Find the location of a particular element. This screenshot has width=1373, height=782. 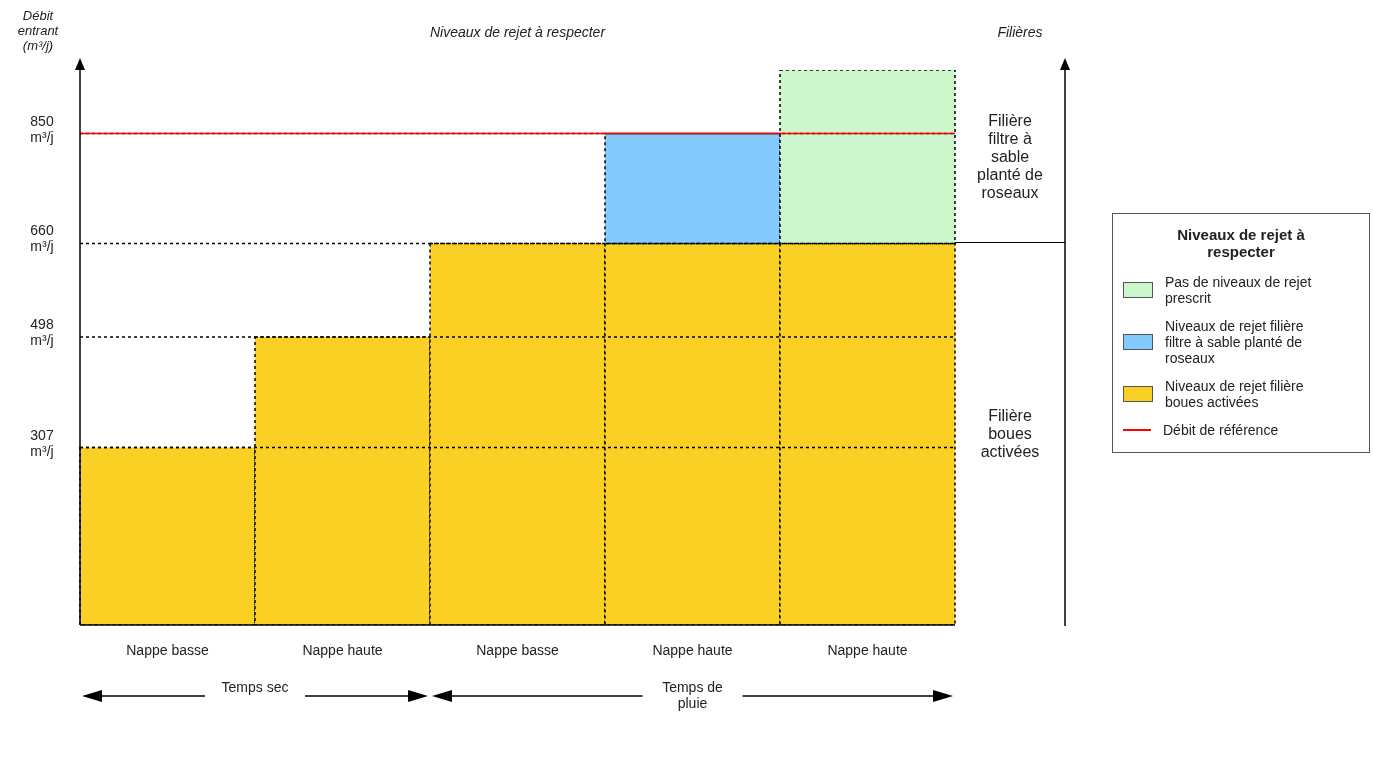

legend-label: Niveaux de rejet filière filtre à sable planté de roseaux is located at coordinates (1235, 342).